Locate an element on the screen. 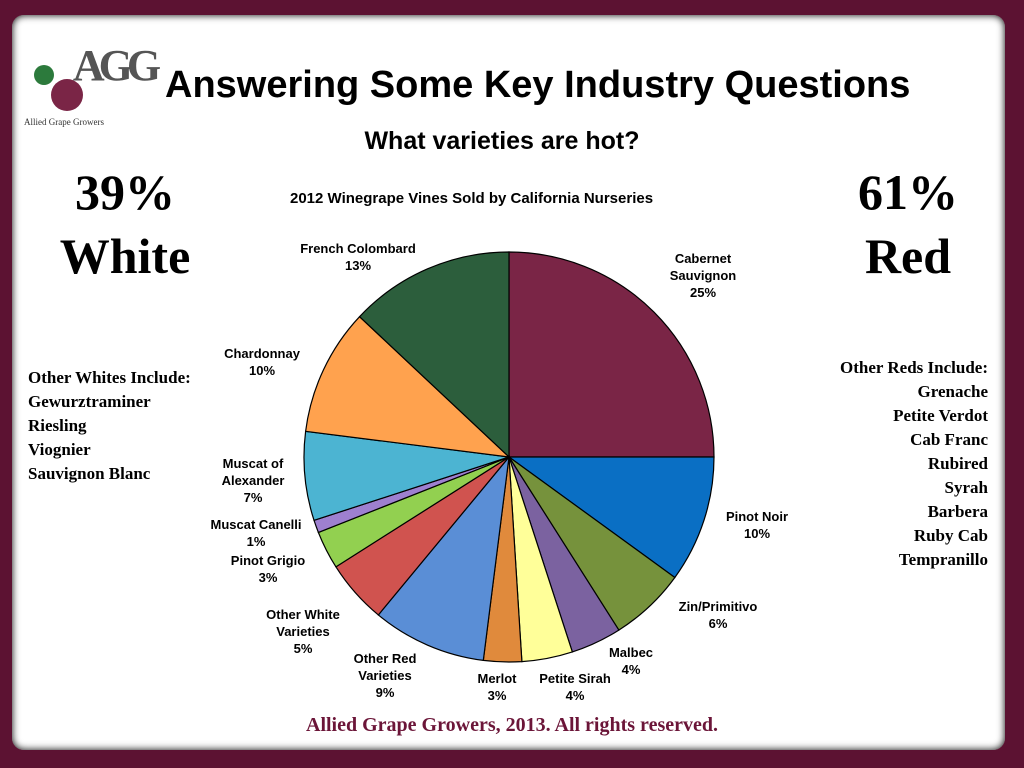 Image resolution: width=1024 pixels, height=768 pixels. category-label: Chardonnay is located at coordinates (262, 353).